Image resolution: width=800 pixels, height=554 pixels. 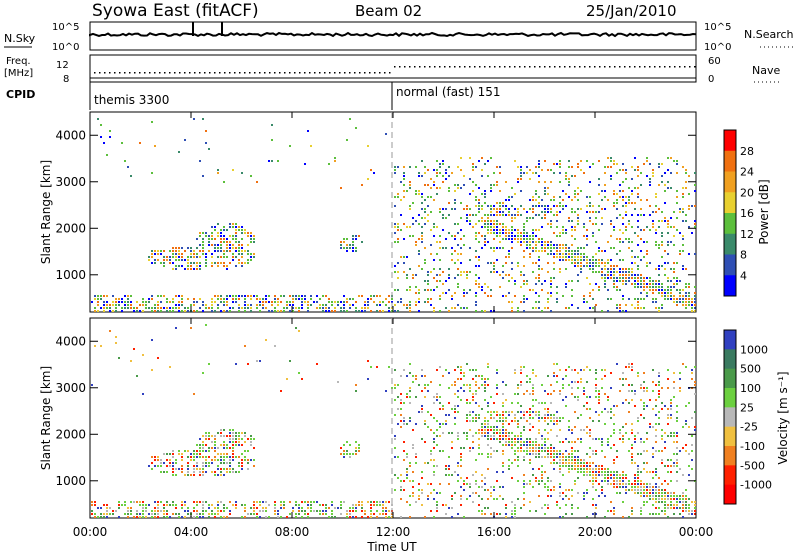 I want to click on colorbar-tick-label: 8, so click(x=743, y=255).